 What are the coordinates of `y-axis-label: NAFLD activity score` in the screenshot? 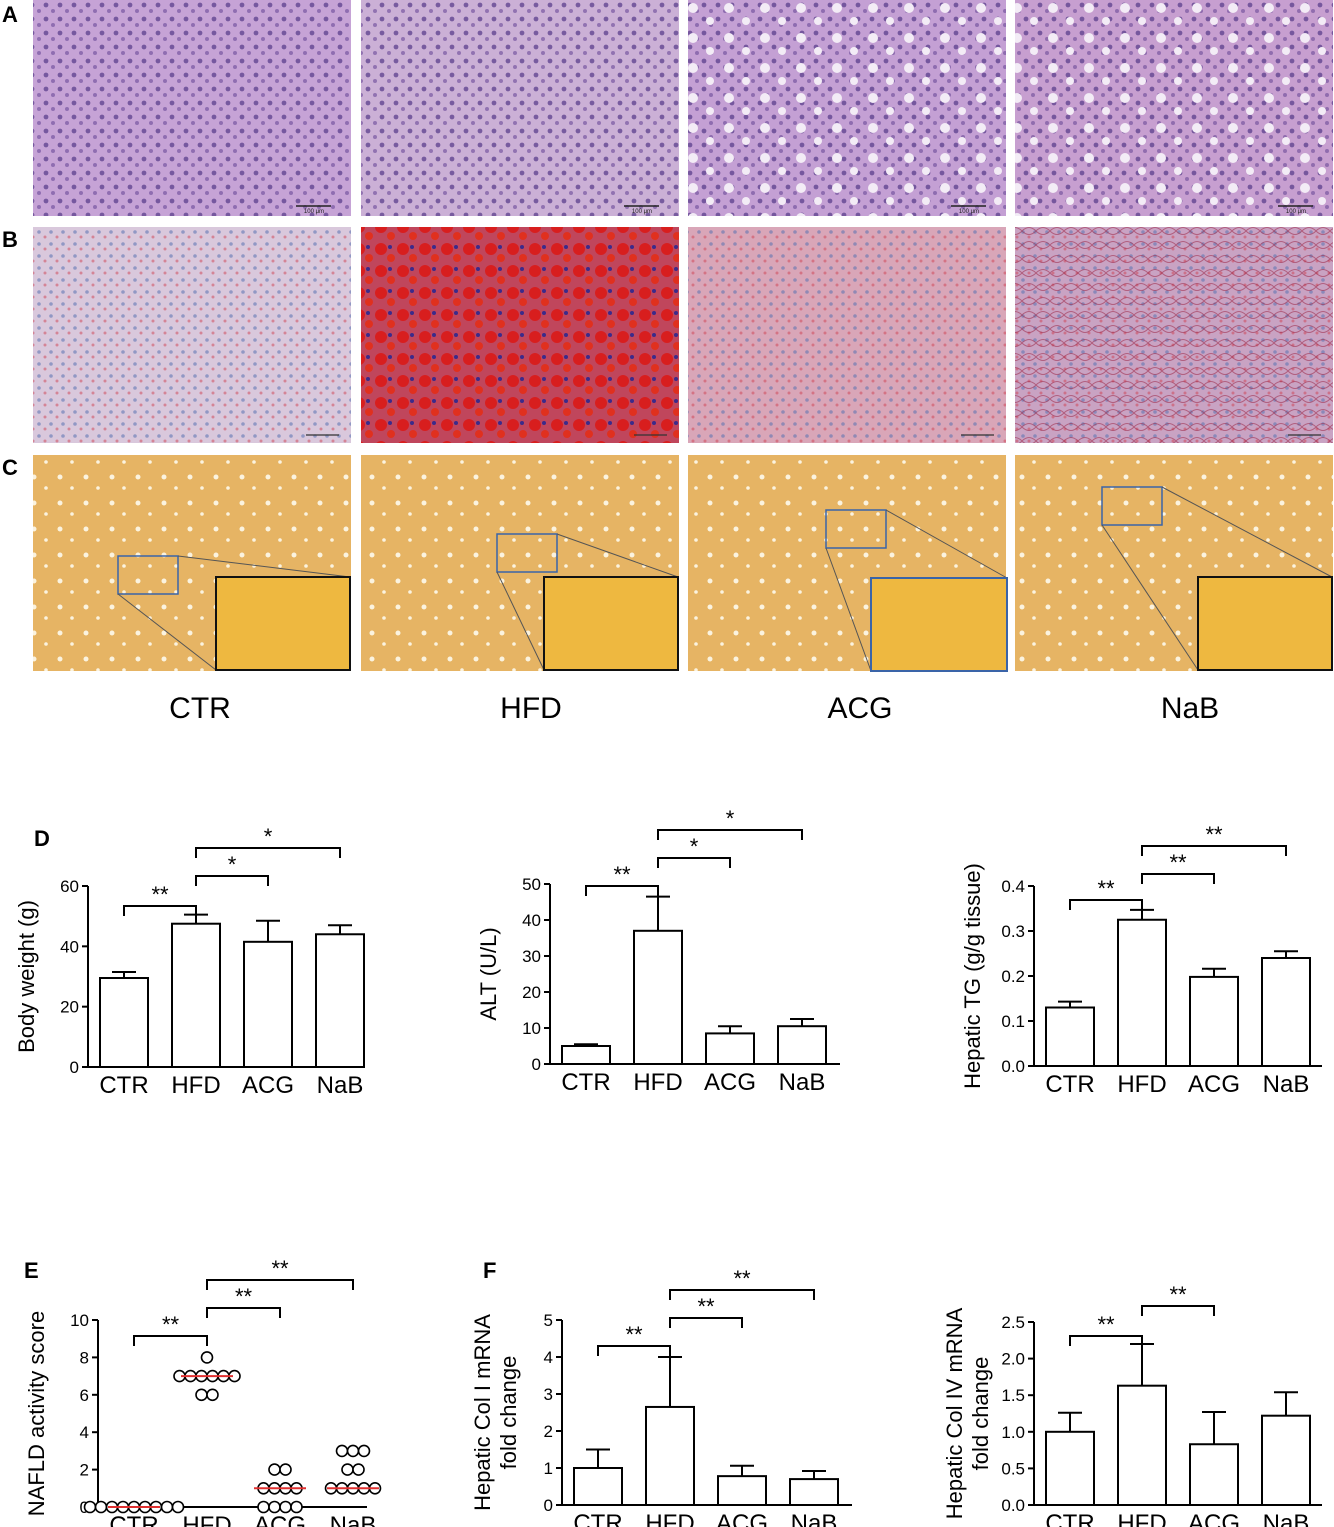 It's located at (36, 1413).